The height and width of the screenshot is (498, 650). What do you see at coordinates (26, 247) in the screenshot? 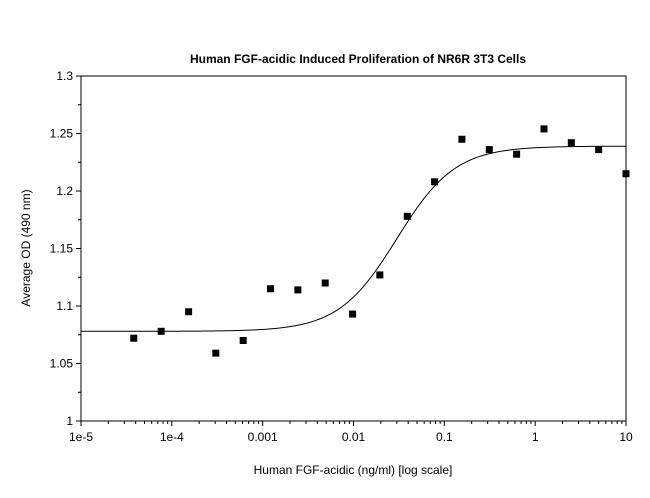
I see `y-axis-label: Average OD (490 nm)` at bounding box center [26, 247].